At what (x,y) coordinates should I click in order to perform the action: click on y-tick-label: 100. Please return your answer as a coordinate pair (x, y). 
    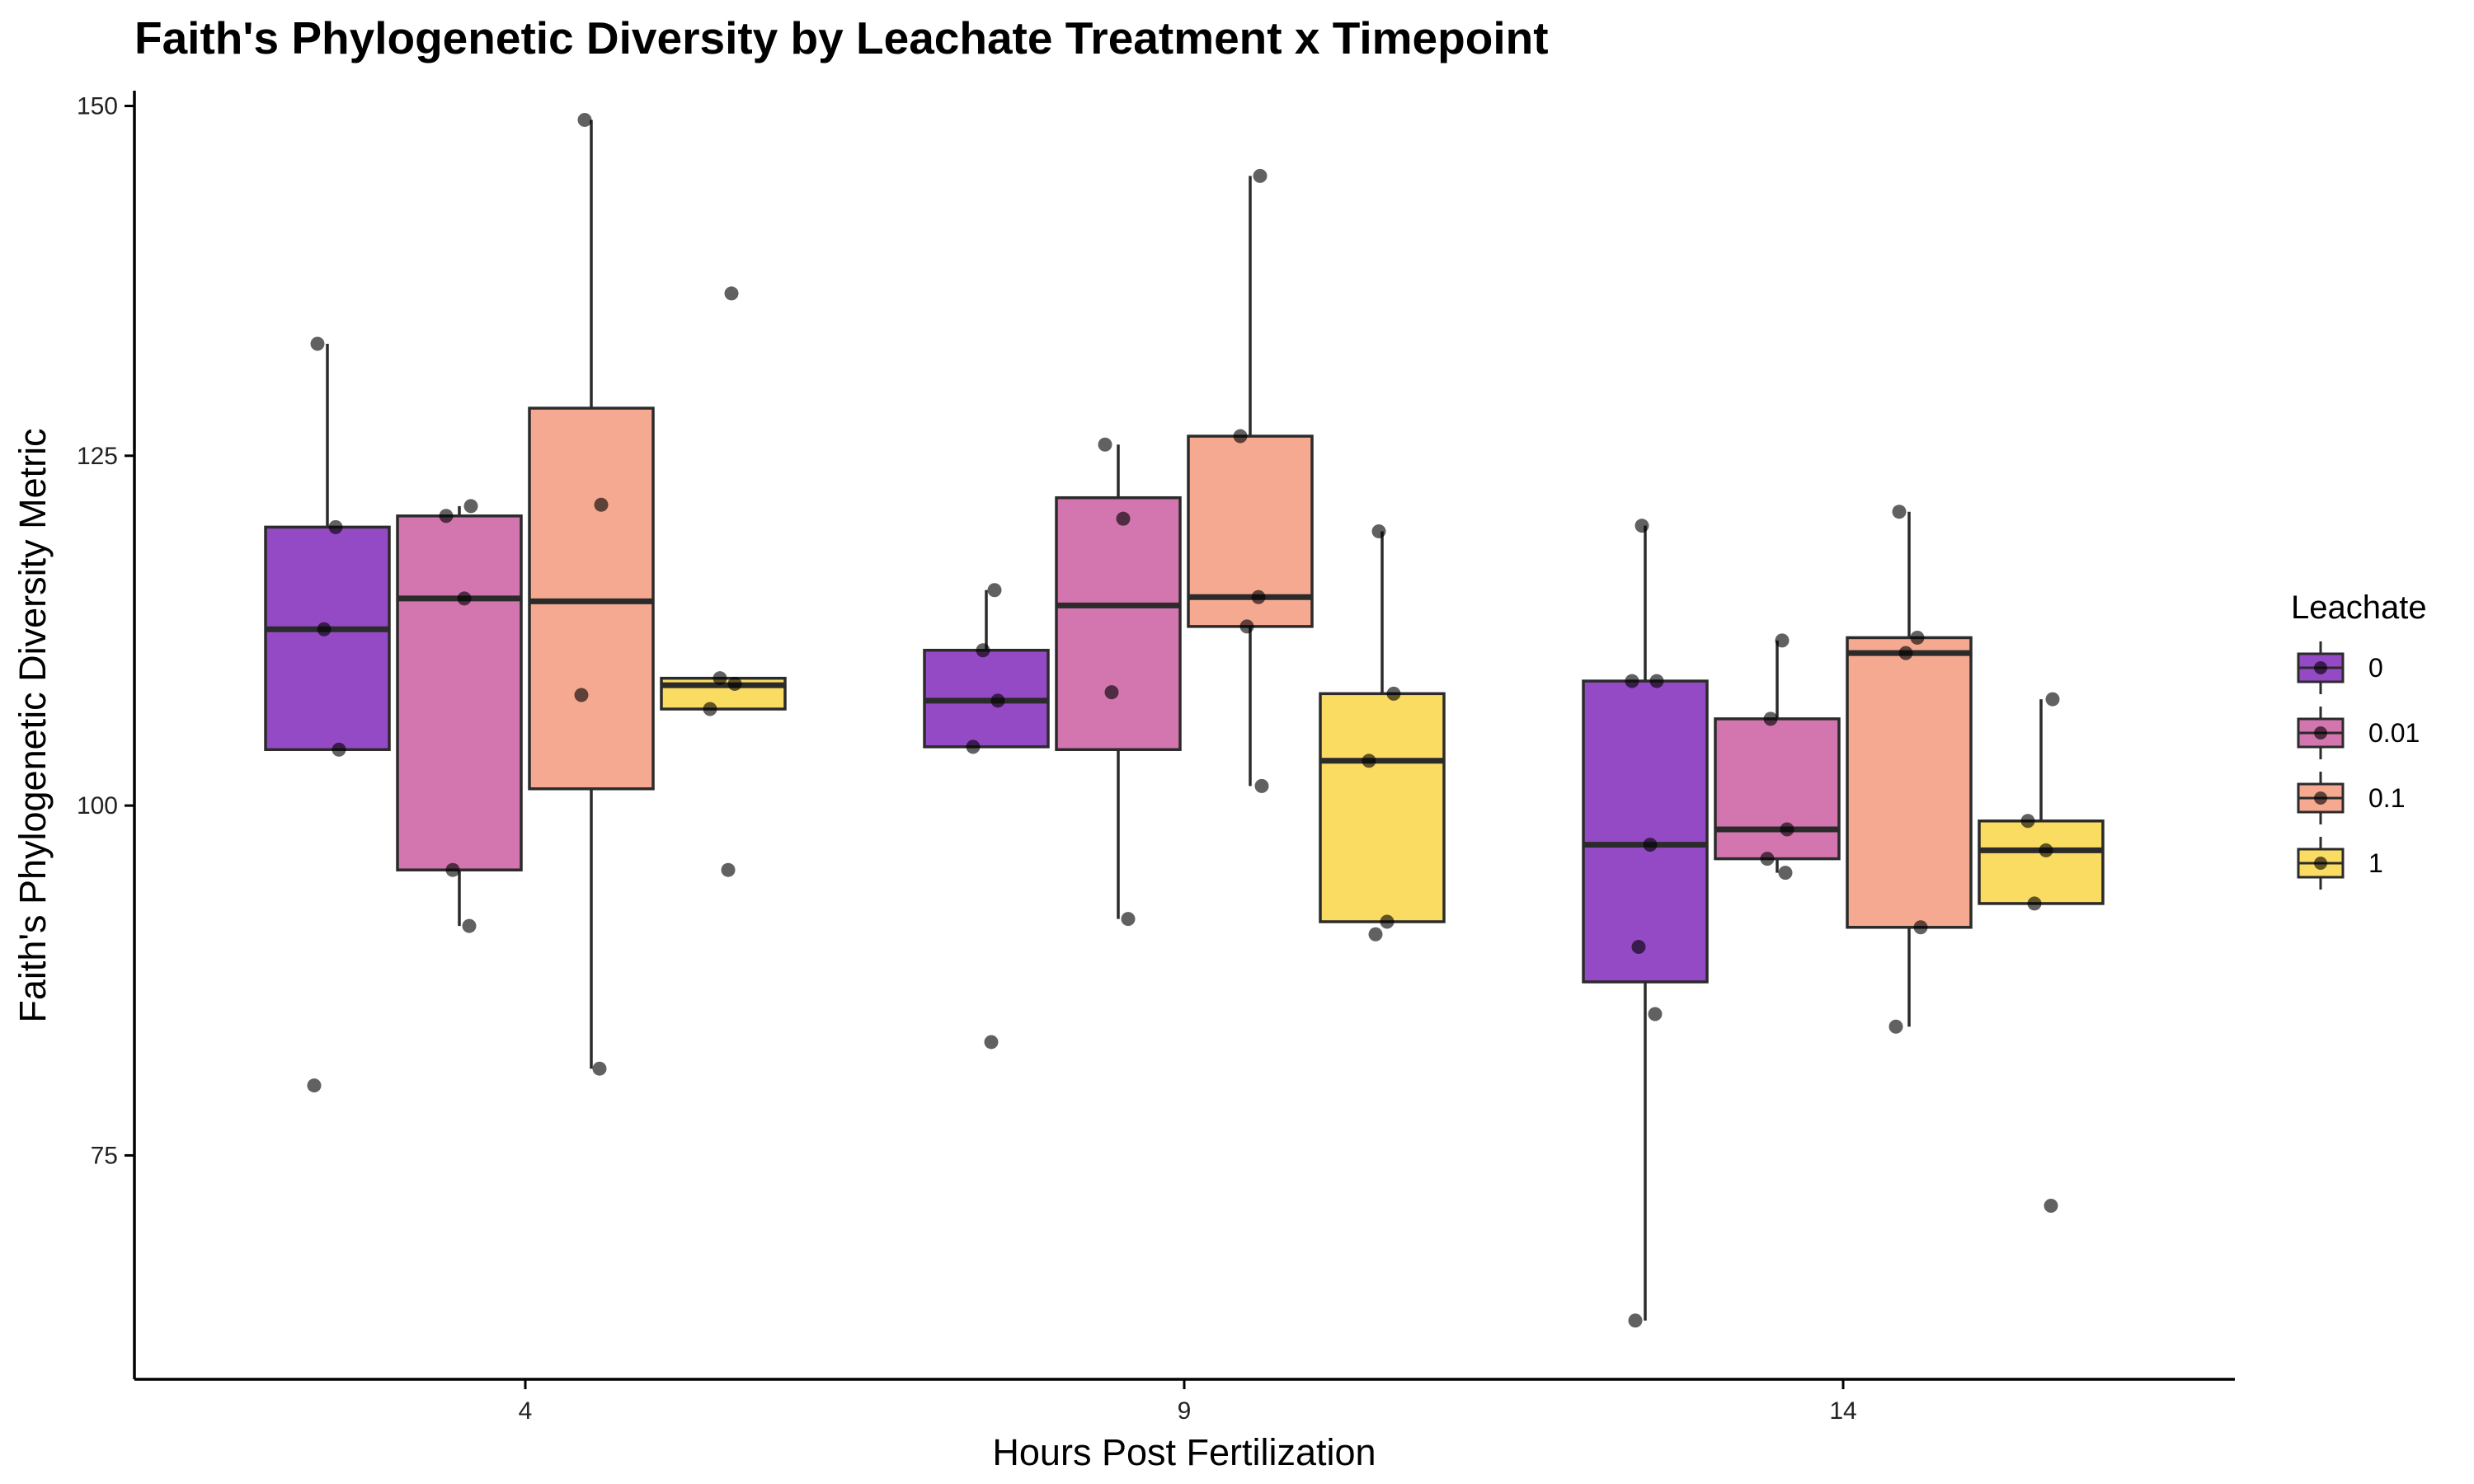
    Looking at the image, I should click on (97, 805).